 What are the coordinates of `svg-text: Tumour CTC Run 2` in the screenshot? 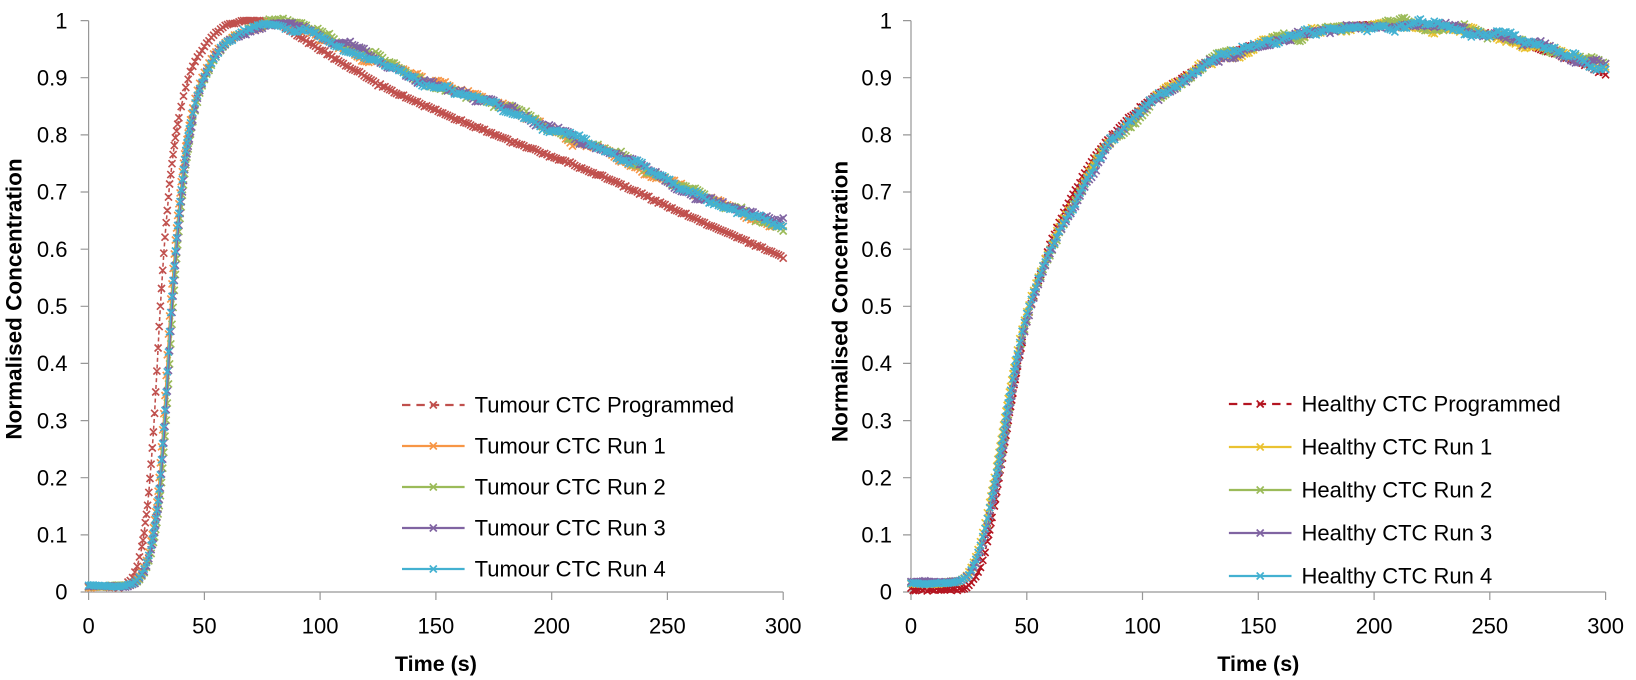 It's located at (570, 487).